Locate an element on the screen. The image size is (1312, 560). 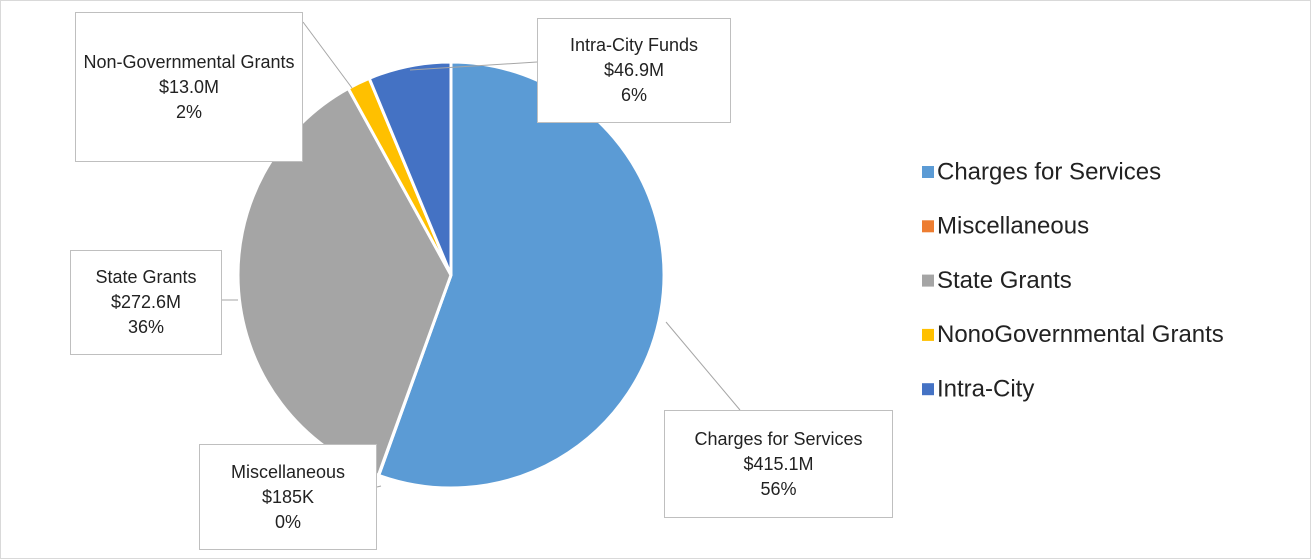
callout-percent: 56% is located at coordinates (778, 488).